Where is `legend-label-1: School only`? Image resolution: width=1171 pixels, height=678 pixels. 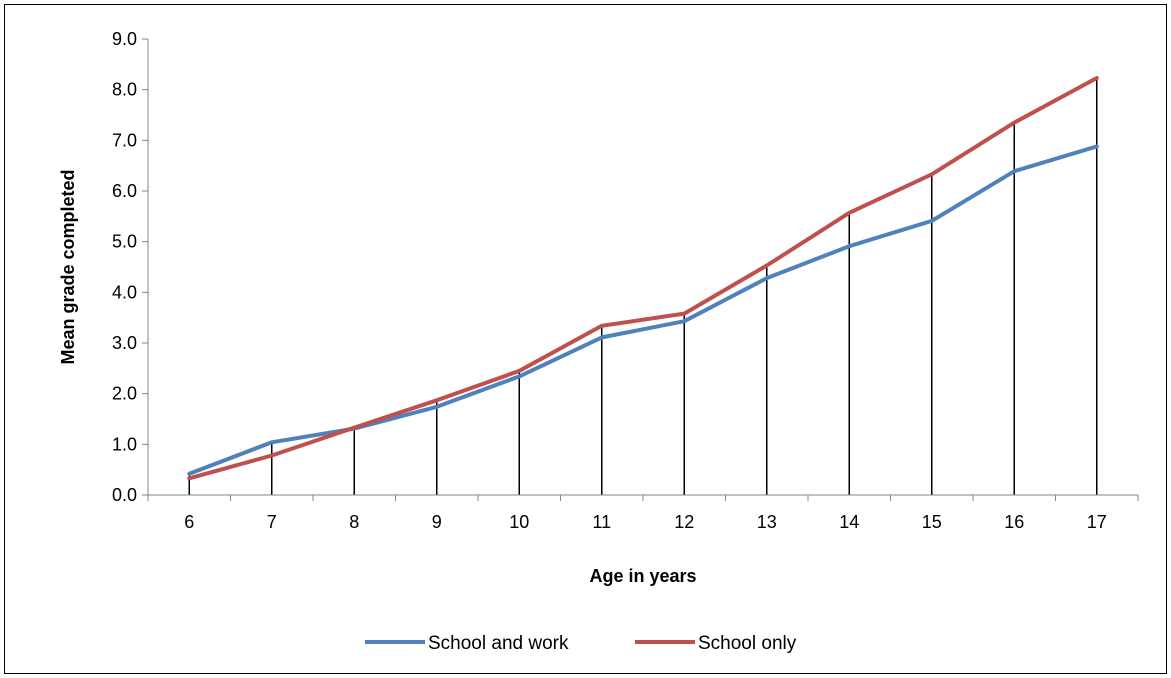 legend-label-1: School only is located at coordinates (747, 643).